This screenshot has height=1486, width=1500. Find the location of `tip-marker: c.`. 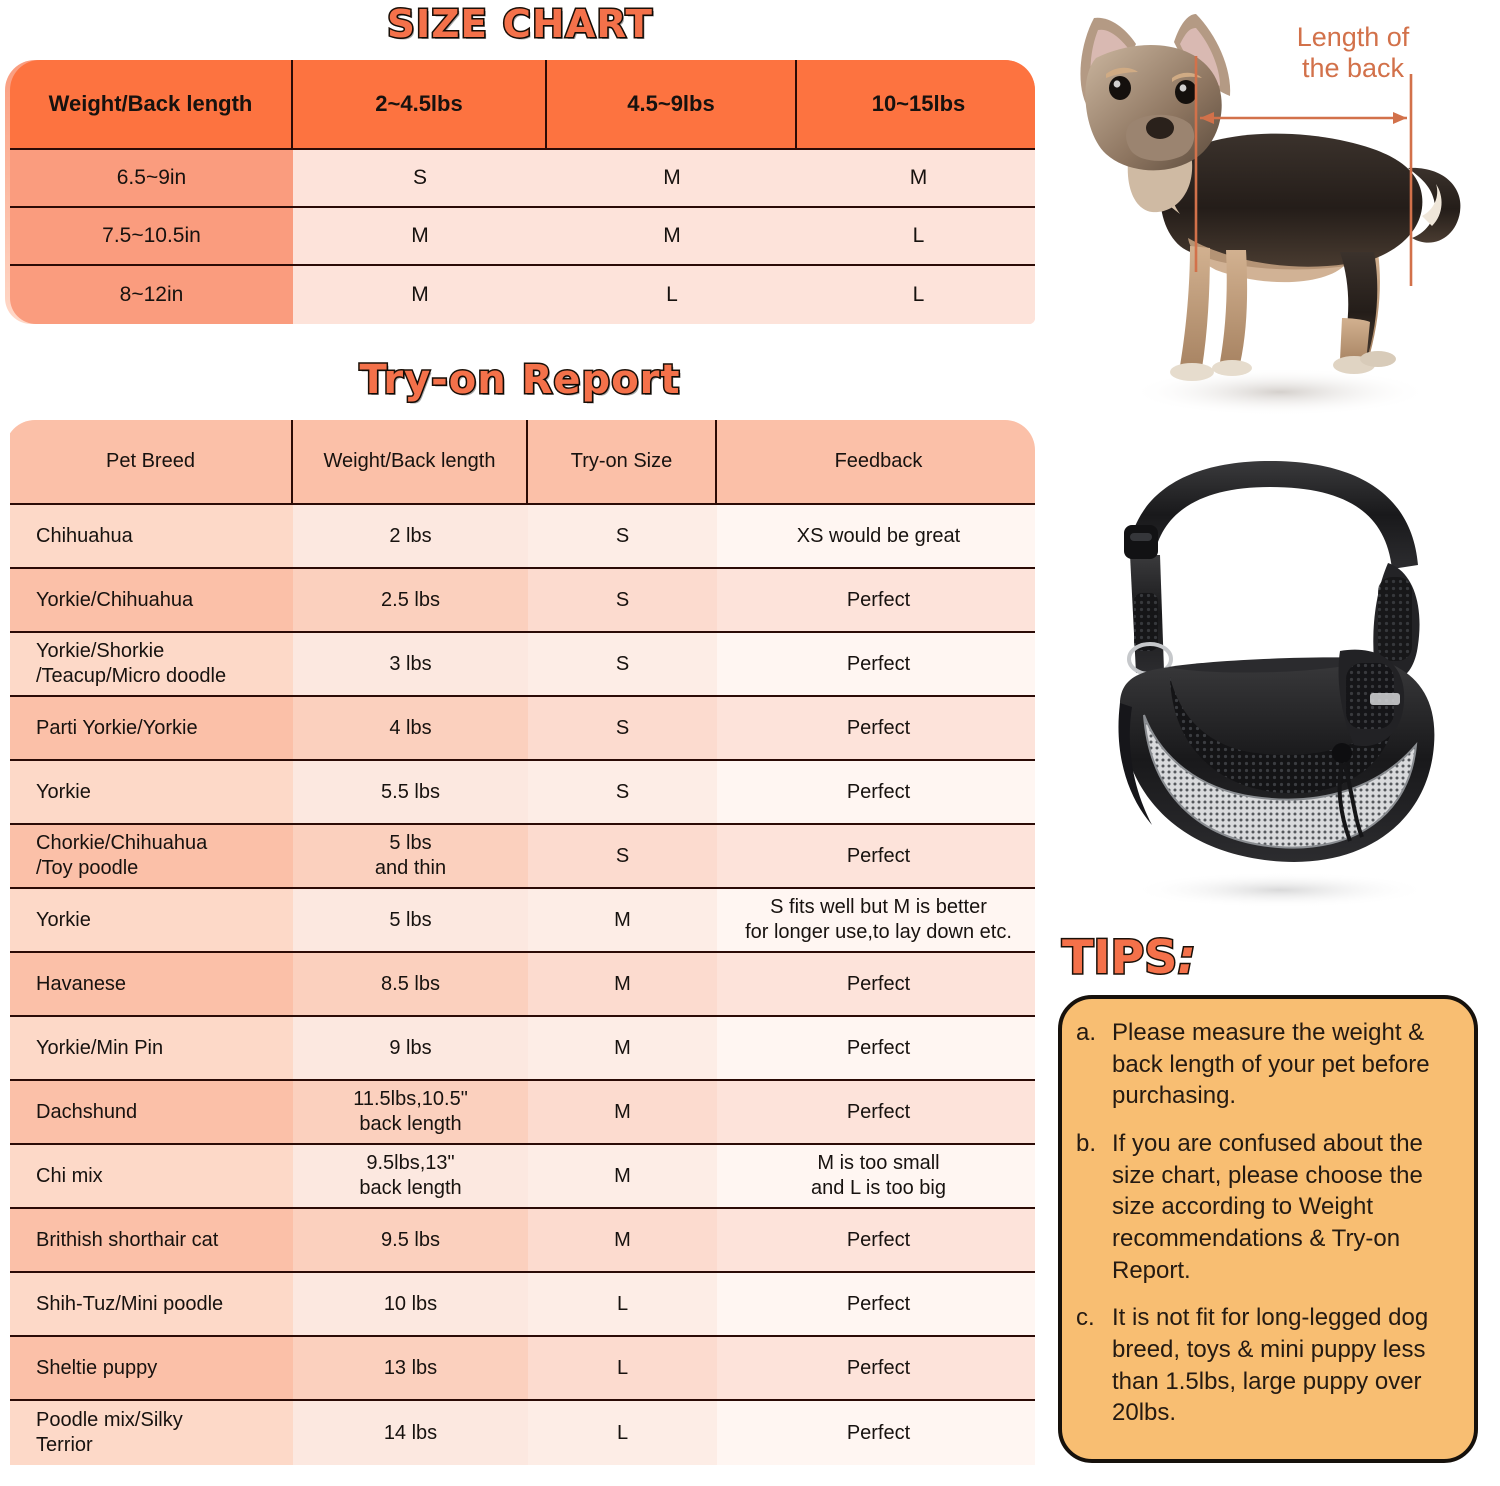

tip-marker: c. is located at coordinates (1085, 1318).